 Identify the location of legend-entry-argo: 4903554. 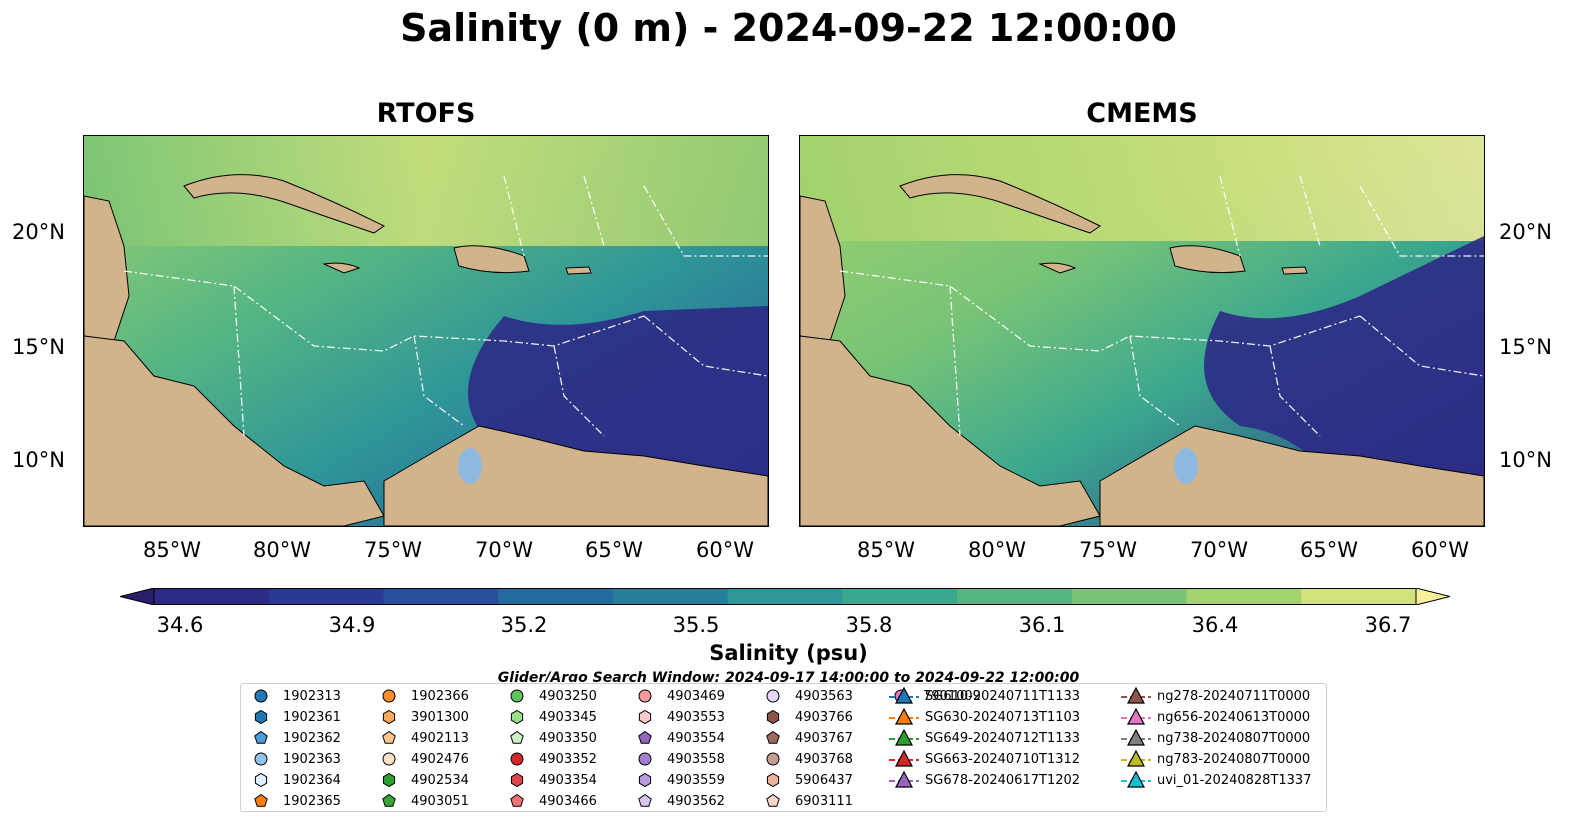
(681, 738).